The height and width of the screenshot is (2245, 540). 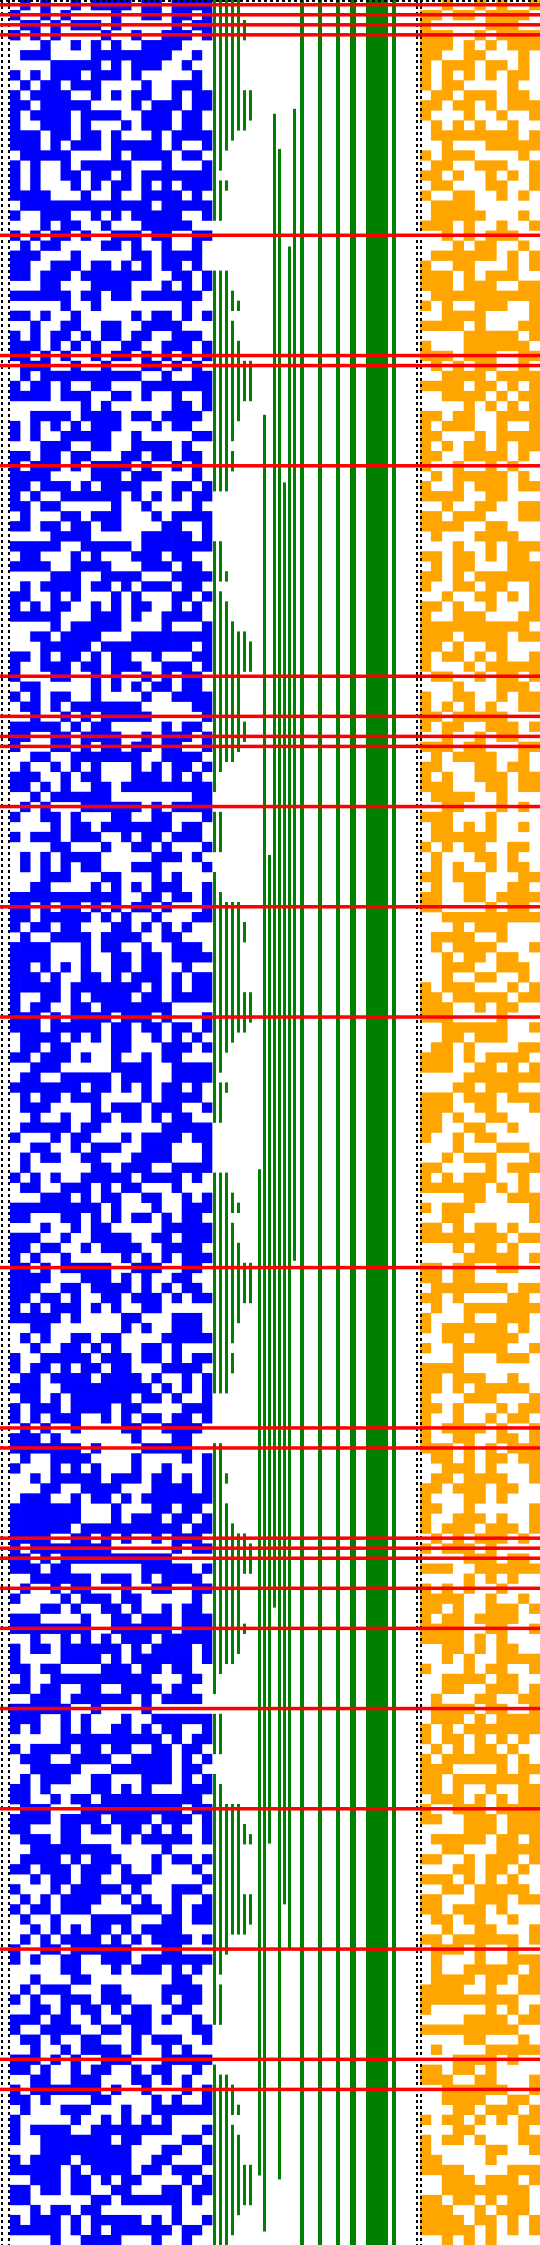 What do you see at coordinates (279, 1164) in the screenshot?
I see `green-bar` at bounding box center [279, 1164].